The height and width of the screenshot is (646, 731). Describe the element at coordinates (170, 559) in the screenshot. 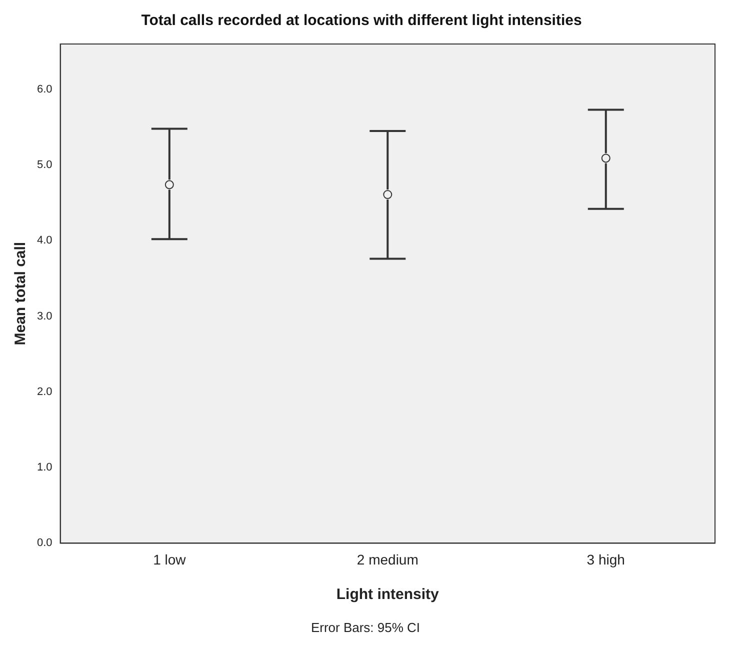

I see `x-tick-label: 1 low` at that location.